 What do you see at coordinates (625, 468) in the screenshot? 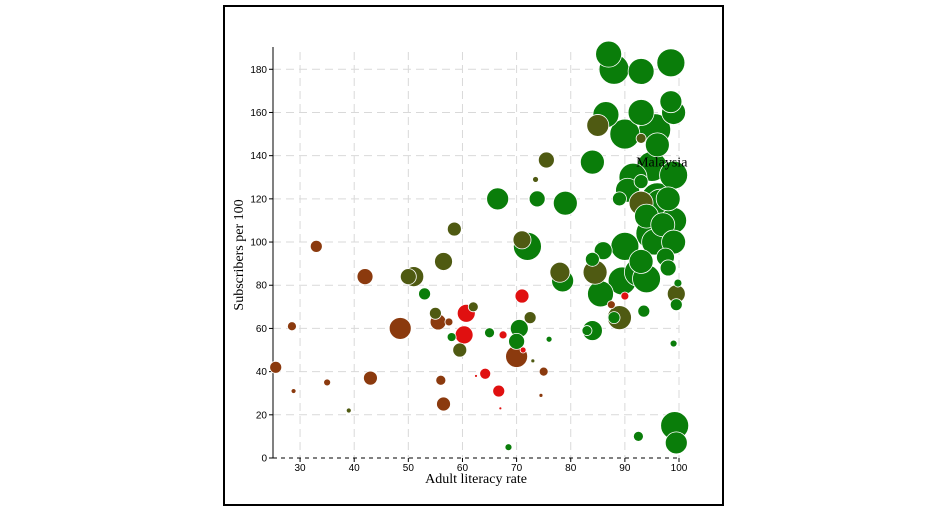
I see `x-tick-label: 90` at bounding box center [625, 468].